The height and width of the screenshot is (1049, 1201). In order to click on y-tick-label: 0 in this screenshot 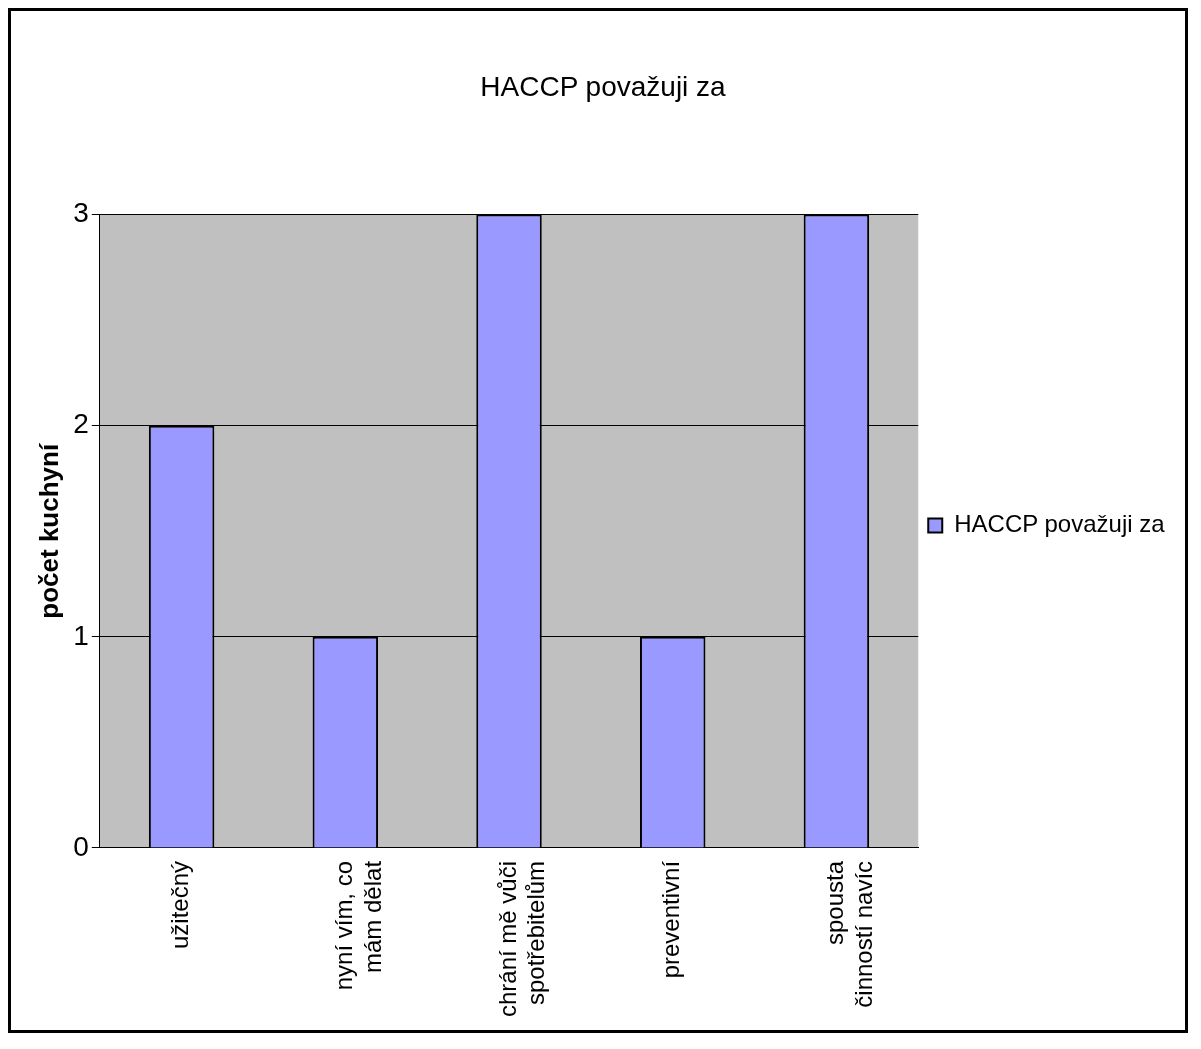, I will do `click(81, 846)`.